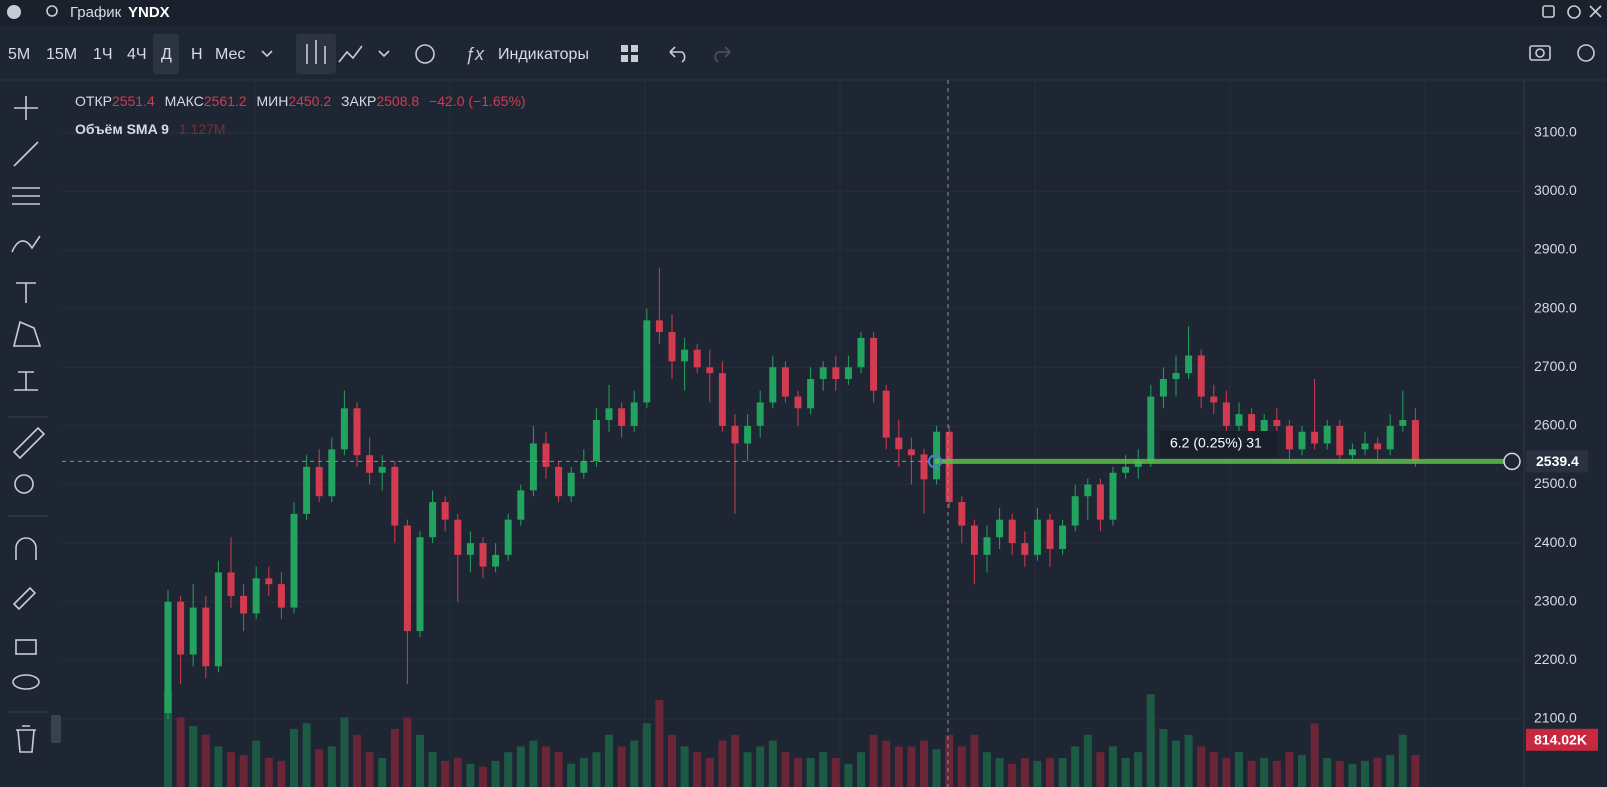 This screenshot has width=1607, height=787. Describe the element at coordinates (397, 101) in the screenshot. I see `value: 2508.8` at that location.